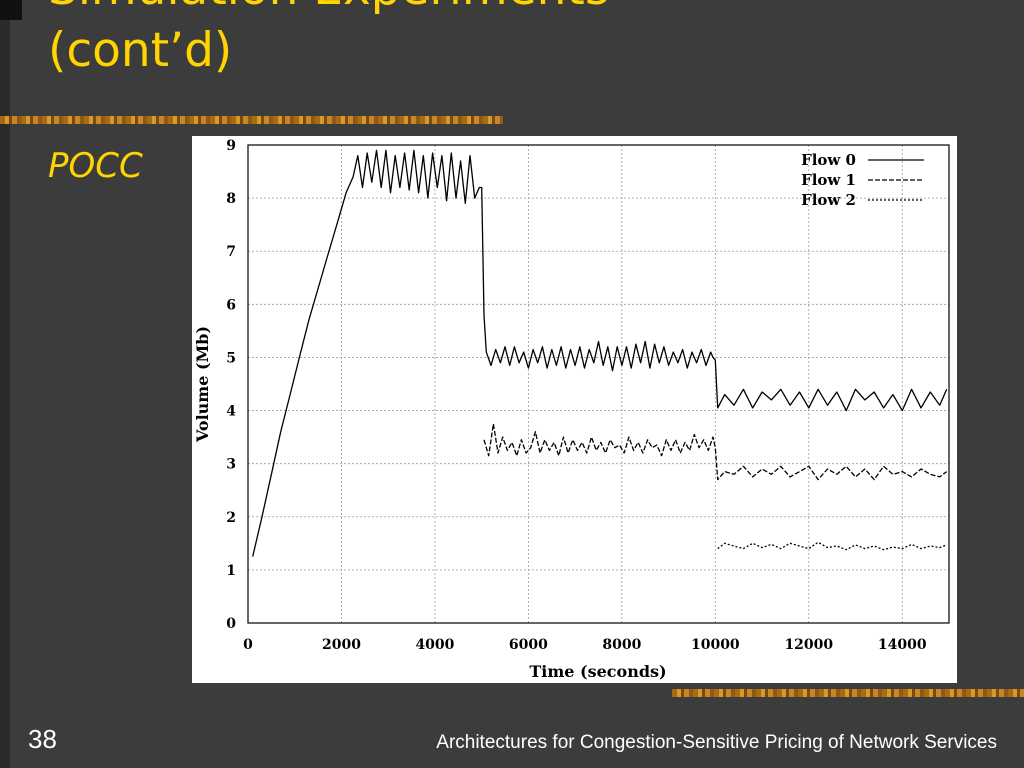 The width and height of the screenshot is (1024, 768). Describe the element at coordinates (597, 671) in the screenshot. I see `x-axis-label: Time (seconds)` at that location.